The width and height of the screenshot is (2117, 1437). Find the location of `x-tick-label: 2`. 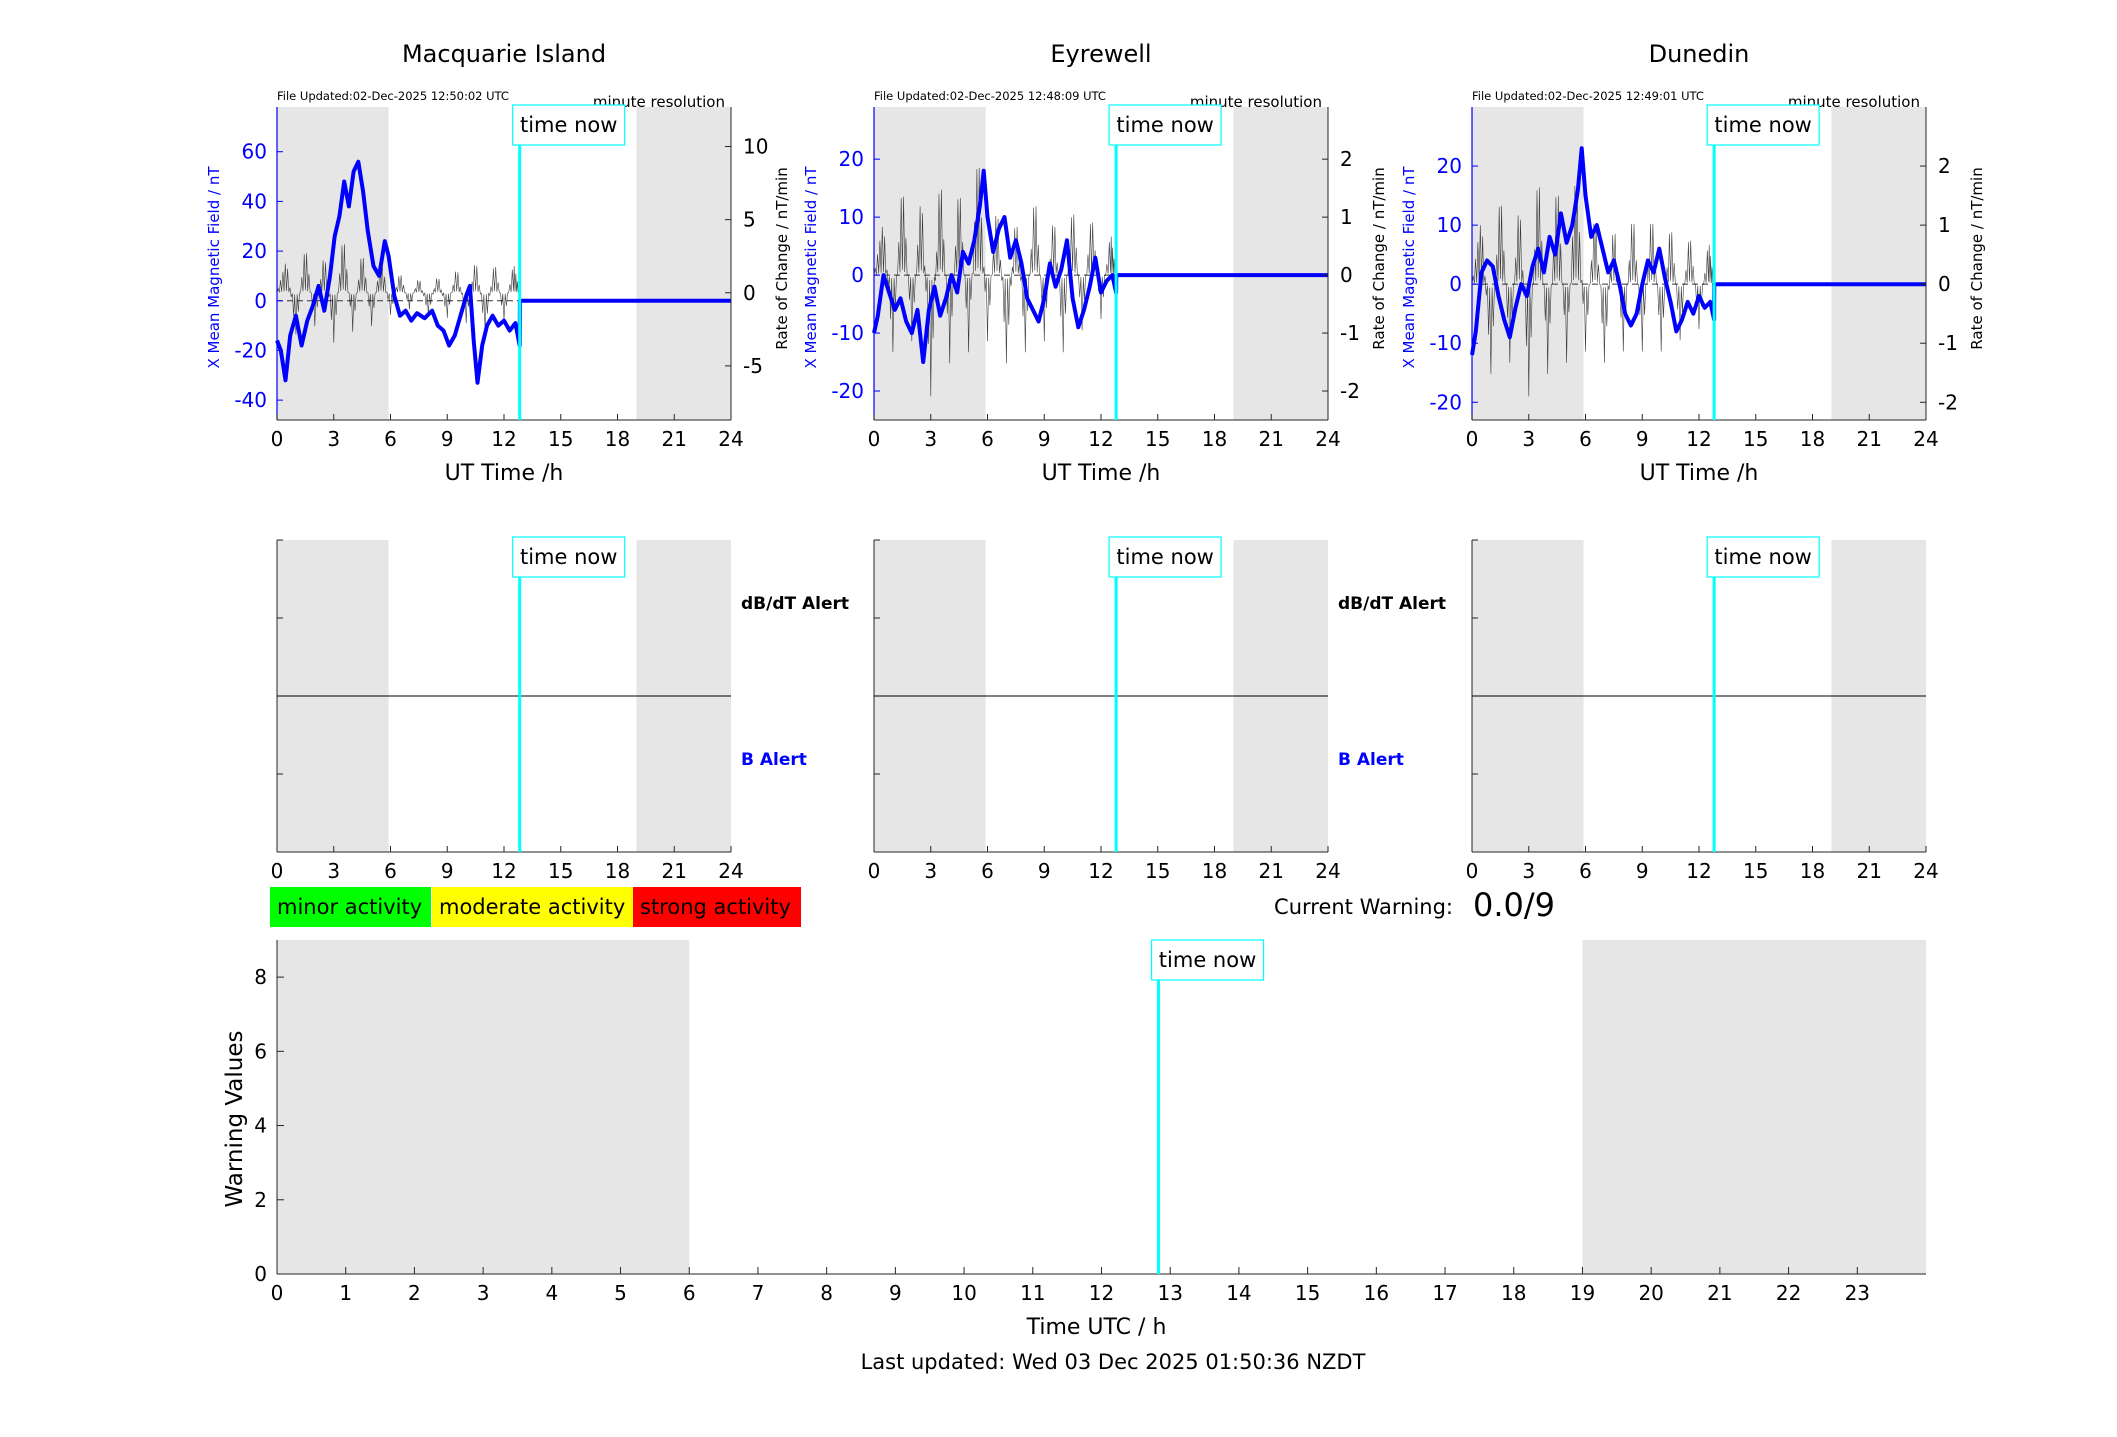

x-tick-label: 2 is located at coordinates (414, 1293).